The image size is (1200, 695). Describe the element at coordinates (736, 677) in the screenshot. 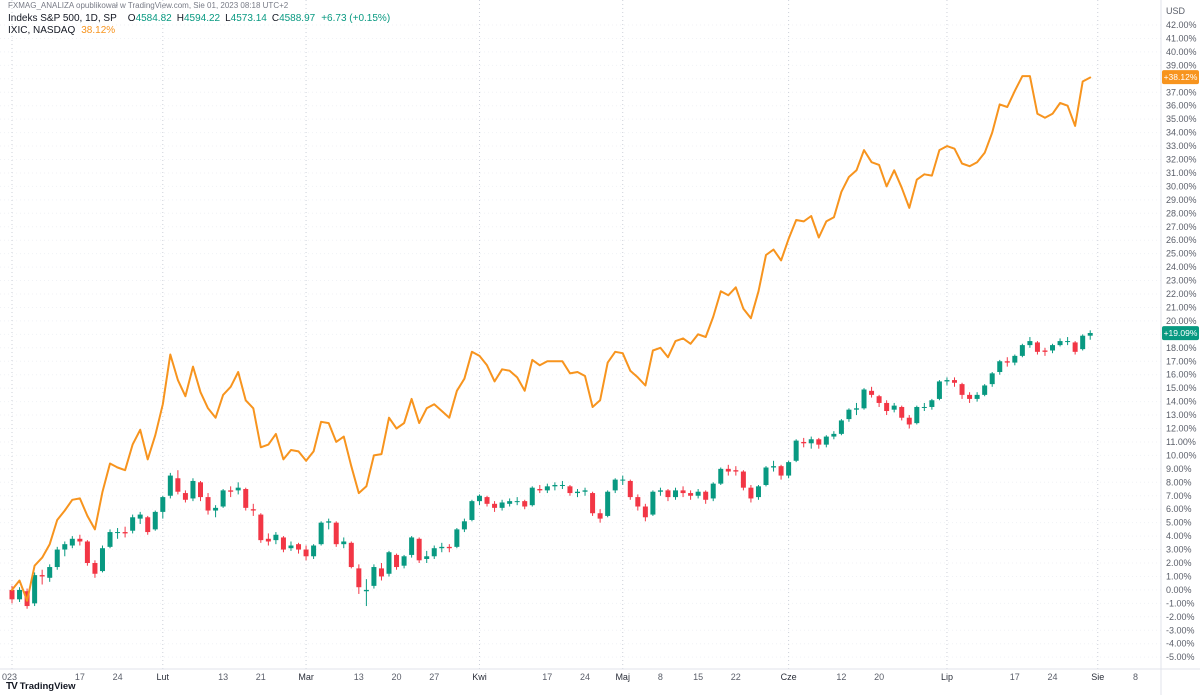

I see `svg-text: 22` at that location.